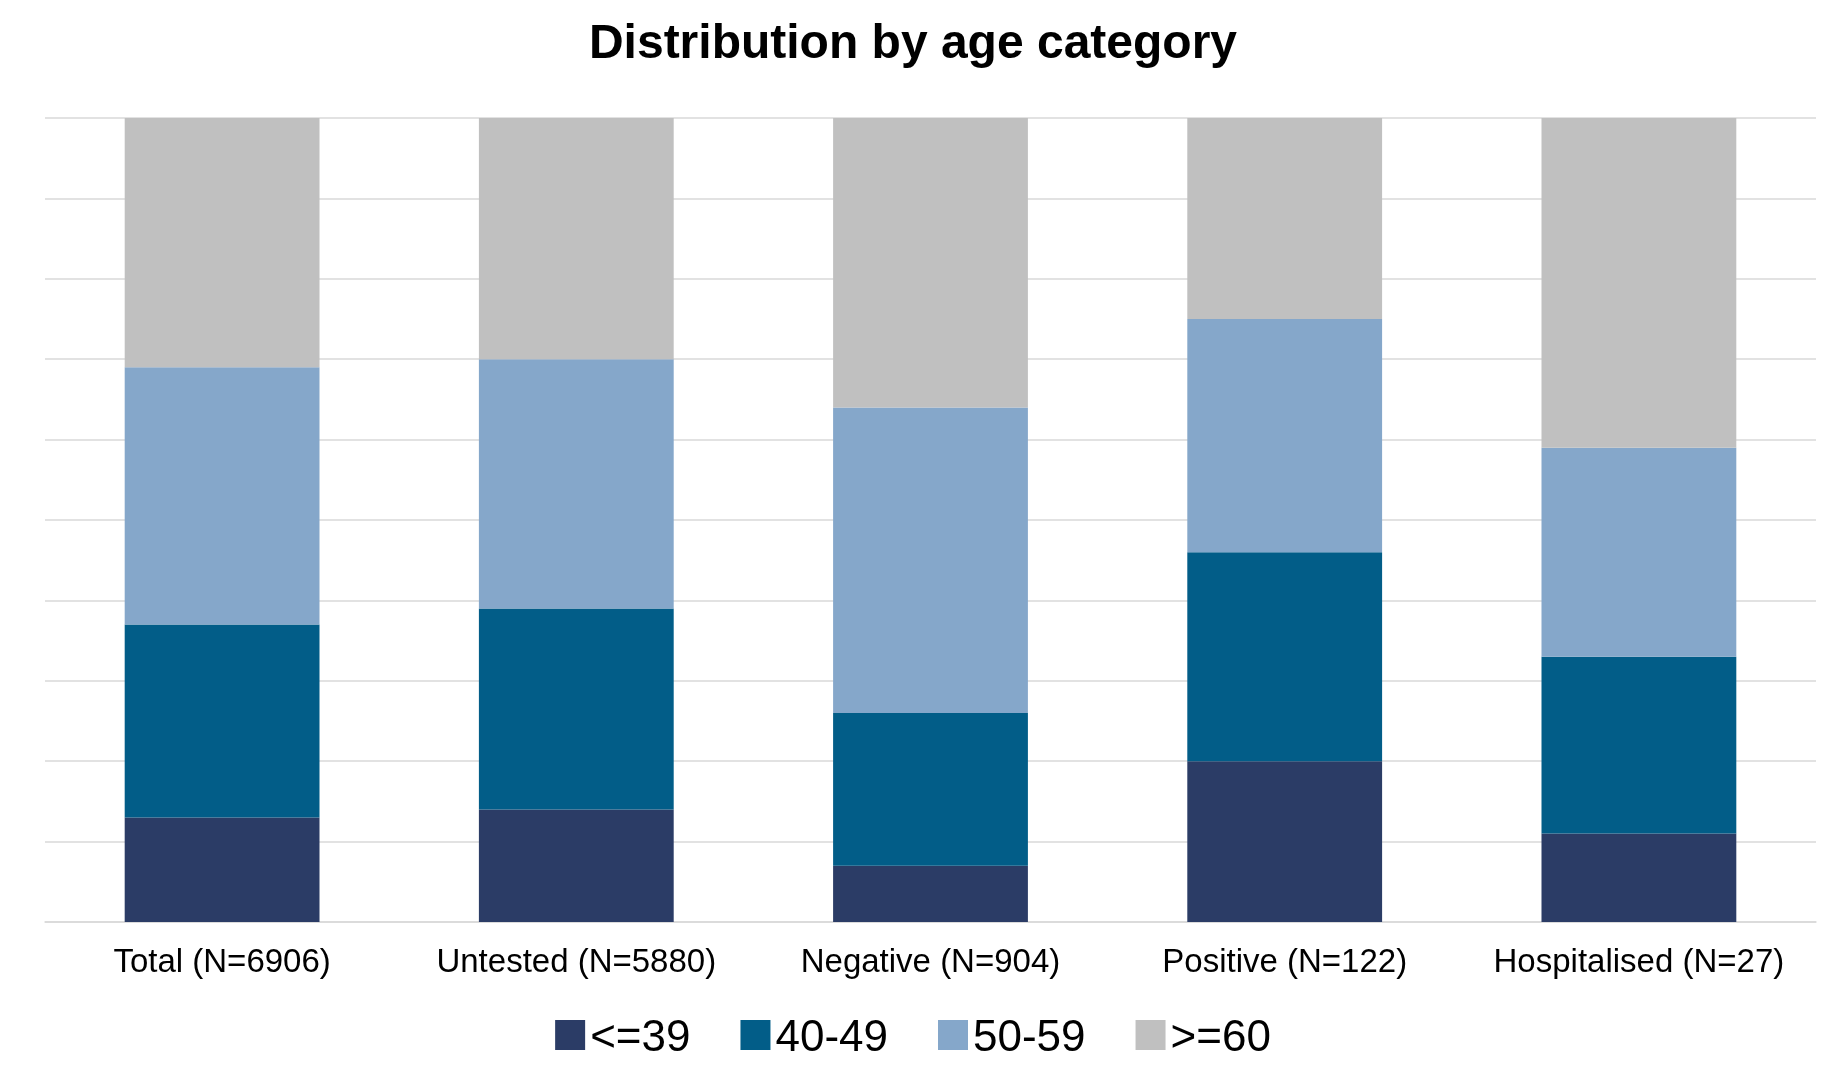 This screenshot has width=1826, height=1072. I want to click on x-tick-label: Negative (N=904), so click(930, 960).